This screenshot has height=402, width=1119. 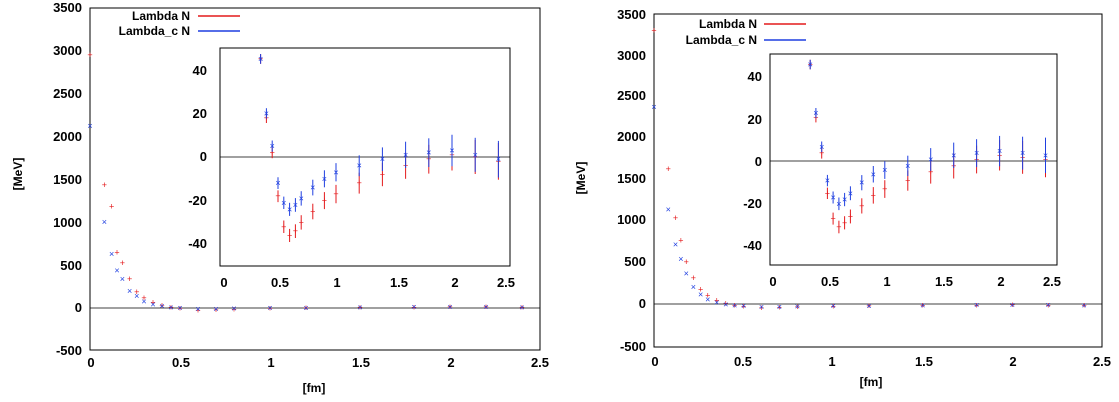 I want to click on inset-frame, so click(x=913, y=159).